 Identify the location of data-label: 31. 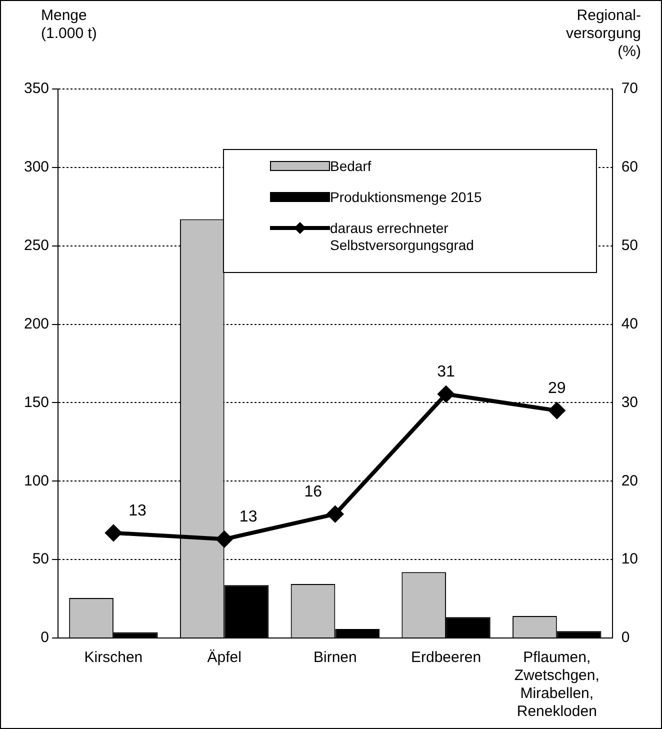
(446, 371).